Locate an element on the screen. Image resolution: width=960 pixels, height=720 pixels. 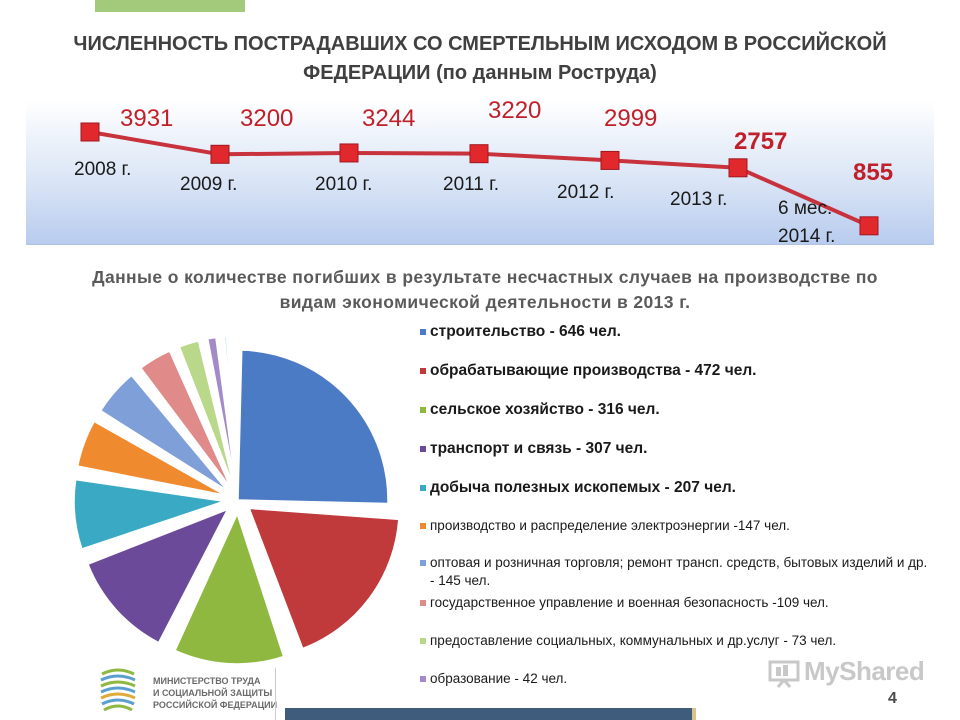
legend-label: обрабатывающие производства - 472 чел. is located at coordinates (593, 370).